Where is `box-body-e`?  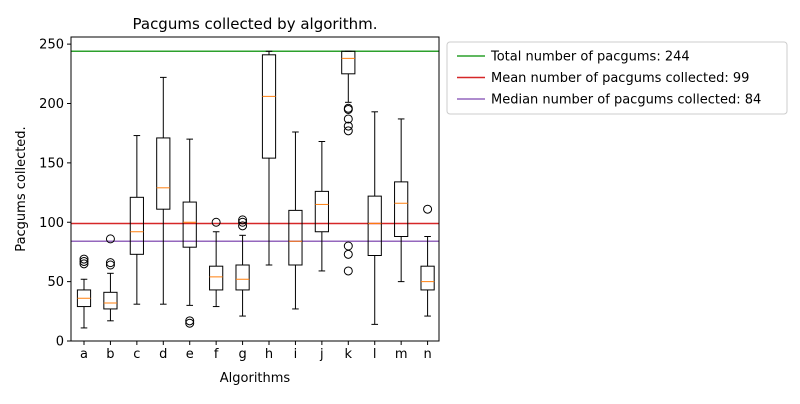 box-body-e is located at coordinates (189, 224).